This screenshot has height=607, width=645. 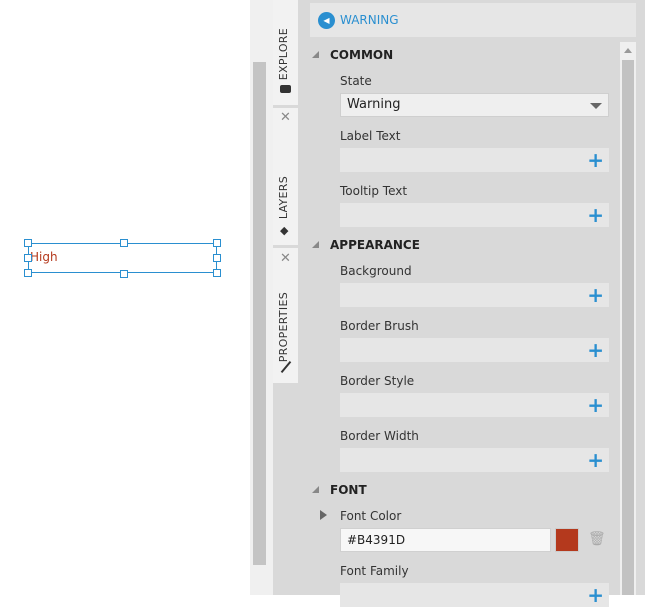 I want to click on scroll-thumb, so click(x=628, y=327).